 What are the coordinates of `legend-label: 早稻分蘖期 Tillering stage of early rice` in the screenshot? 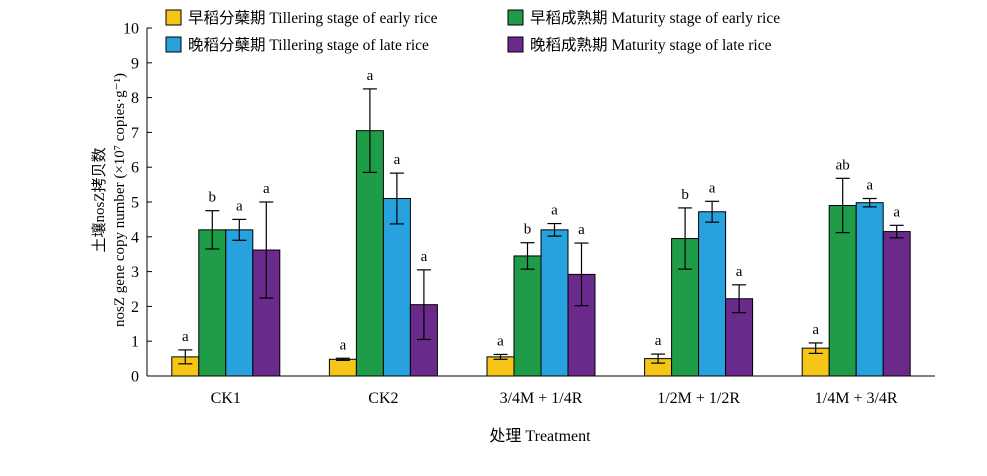 It's located at (313, 18).